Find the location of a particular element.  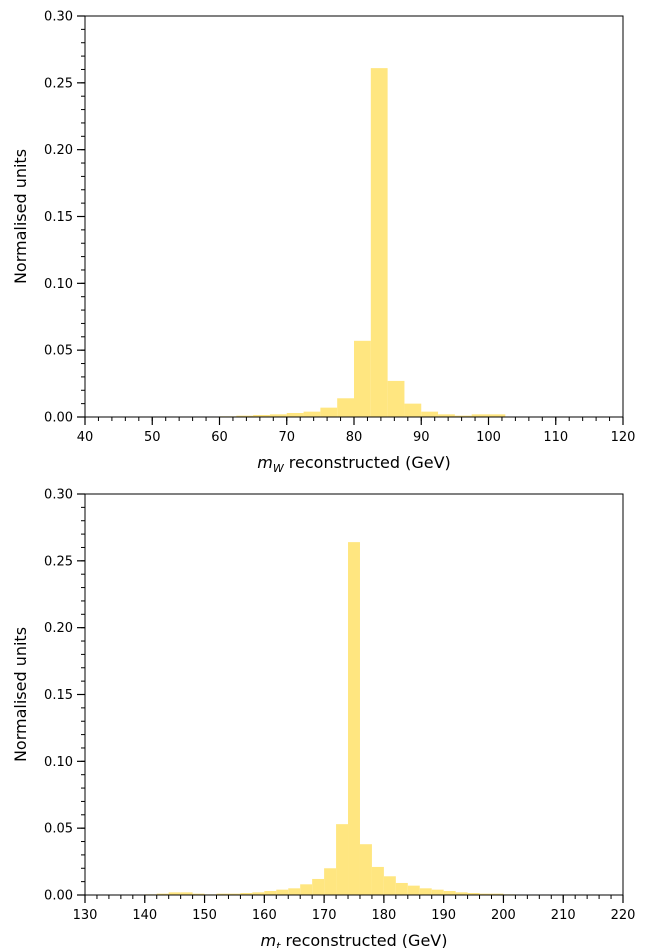

x-tick-label: 190 is located at coordinates (443, 915).